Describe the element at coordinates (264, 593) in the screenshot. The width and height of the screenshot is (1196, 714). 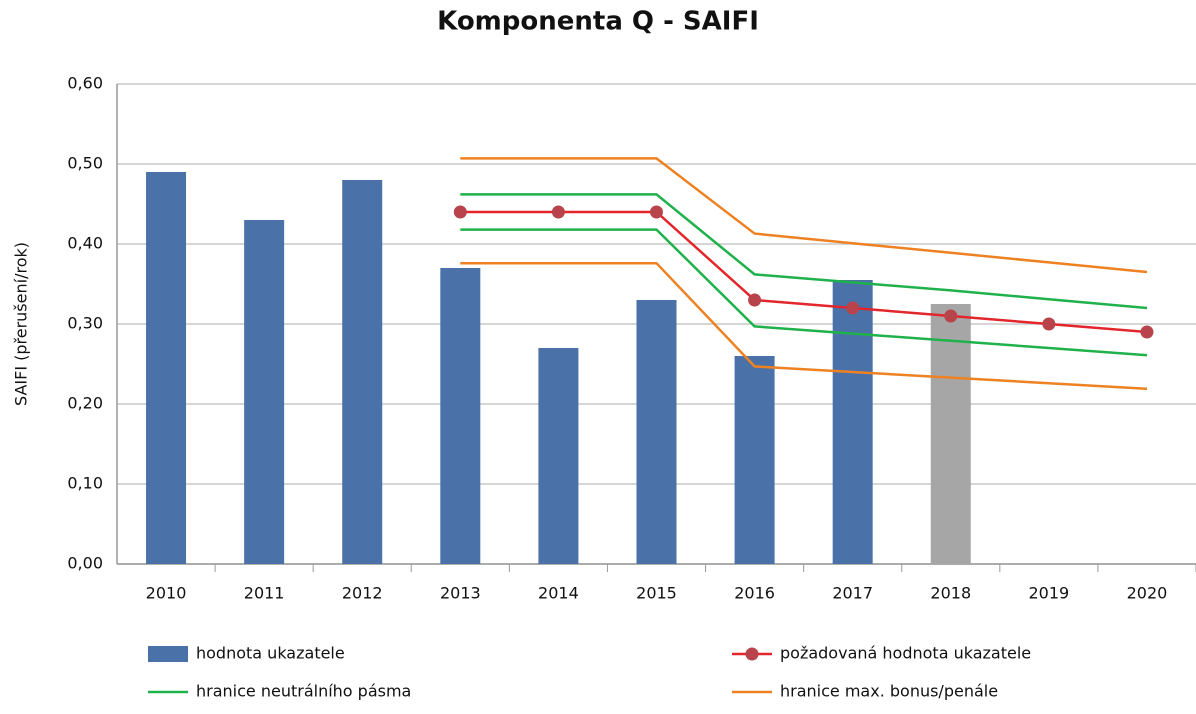
I see `x-tick-label: 2011` at that location.